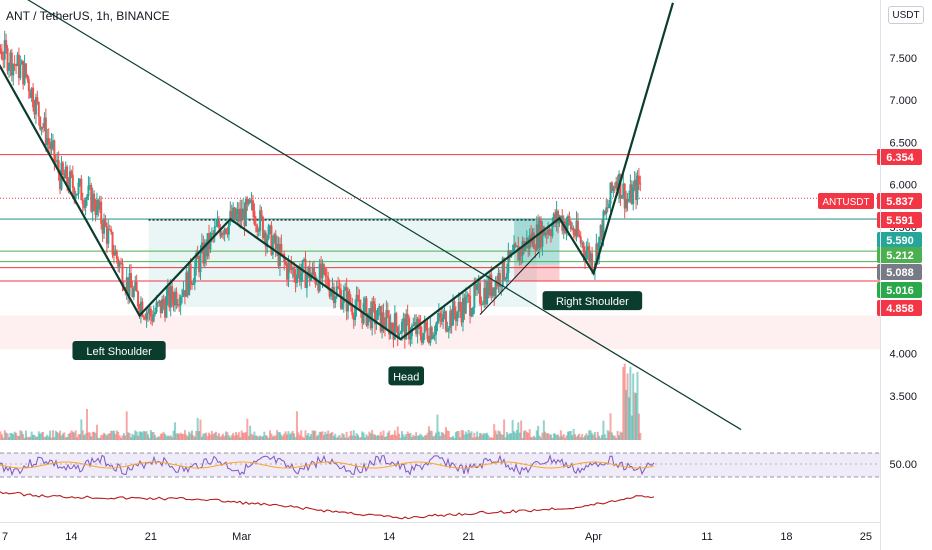 This screenshot has height=550, width=932. I want to click on pattern-label-text: Left Shoulder, so click(119, 352).